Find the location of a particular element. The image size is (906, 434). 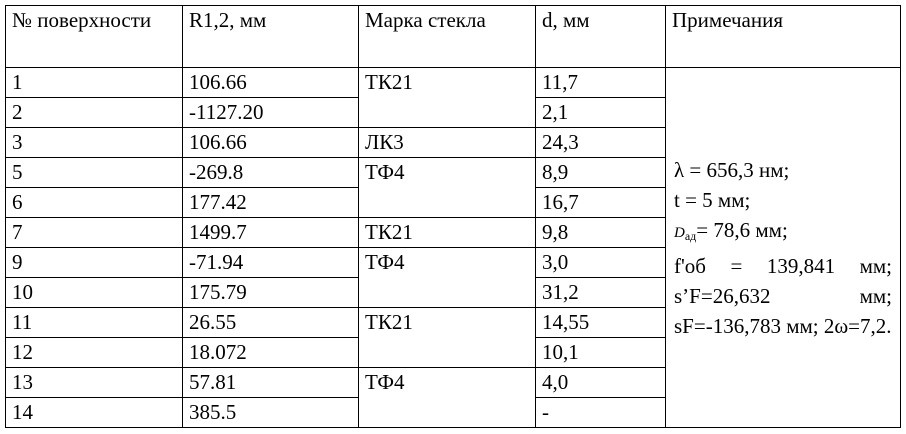

surface-number-cell: 5 is located at coordinates (94, 172).